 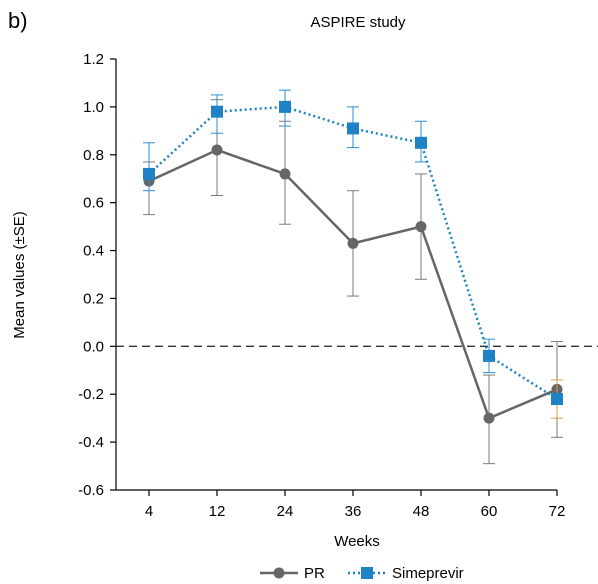 I want to click on y-tick-label: 0.4, so click(x=93, y=251).